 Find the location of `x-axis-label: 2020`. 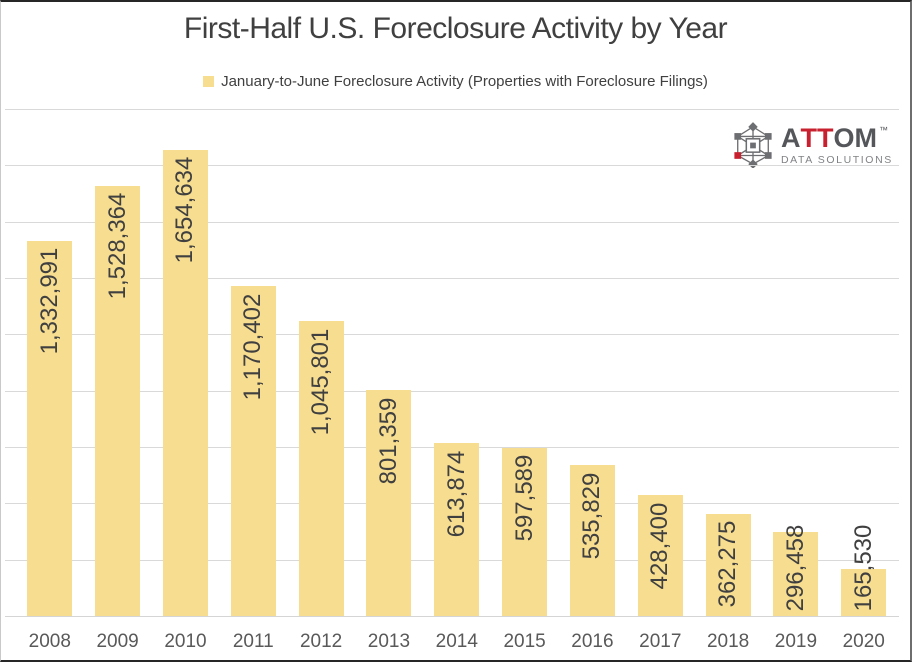

x-axis-label: 2020 is located at coordinates (863, 641).